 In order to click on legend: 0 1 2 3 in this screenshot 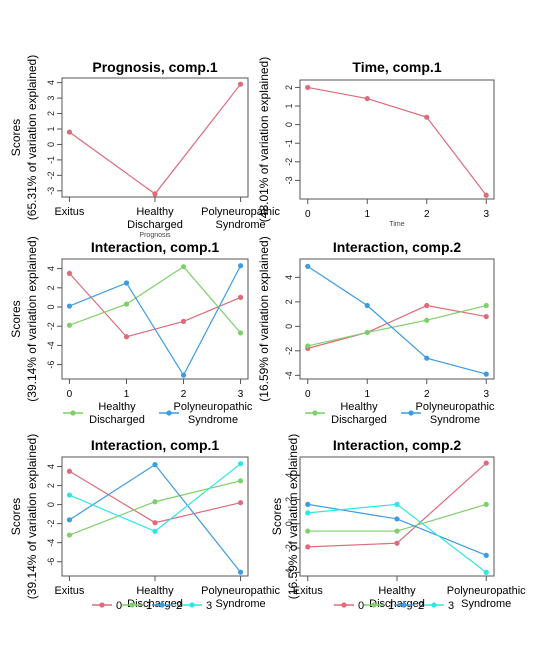, I will do `click(394, 606)`.